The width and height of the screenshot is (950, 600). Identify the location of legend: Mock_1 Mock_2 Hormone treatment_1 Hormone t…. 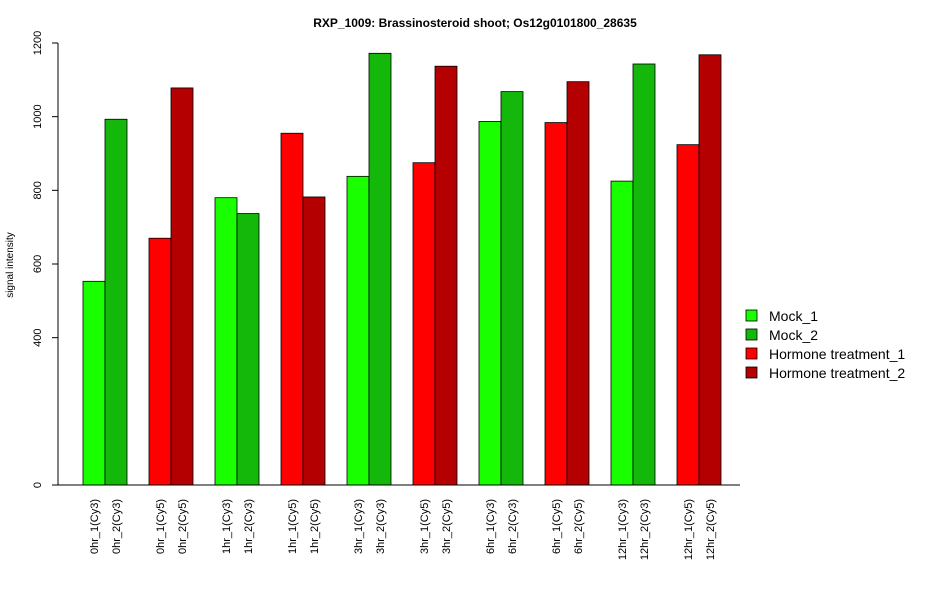
(825, 344).